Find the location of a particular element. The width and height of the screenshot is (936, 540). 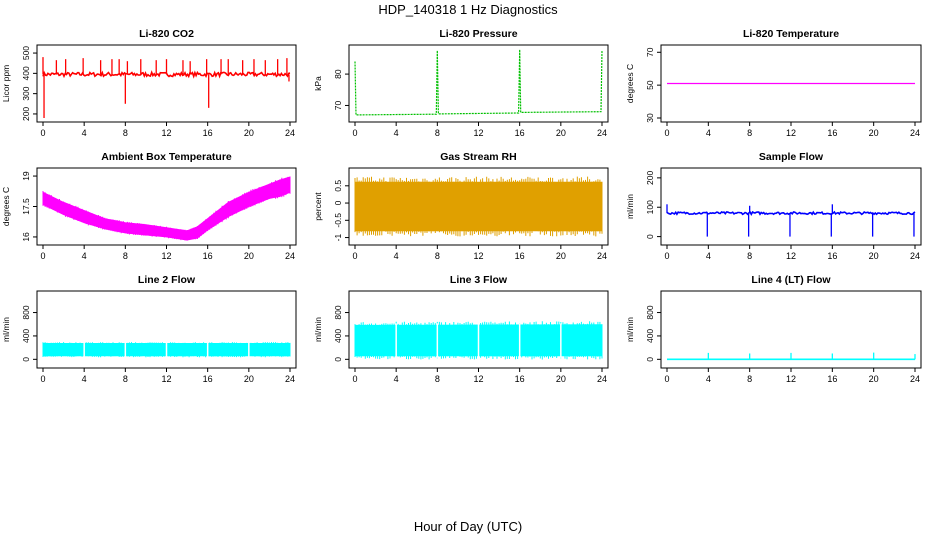

y-tick-label: 50 is located at coordinates (650, 85).